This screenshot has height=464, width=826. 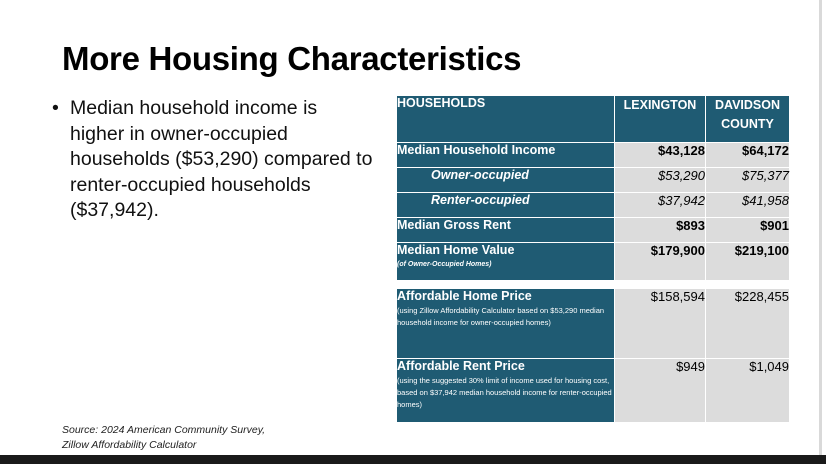 I want to click on cell-dav-renter-occupied: $41,958, so click(x=747, y=205).